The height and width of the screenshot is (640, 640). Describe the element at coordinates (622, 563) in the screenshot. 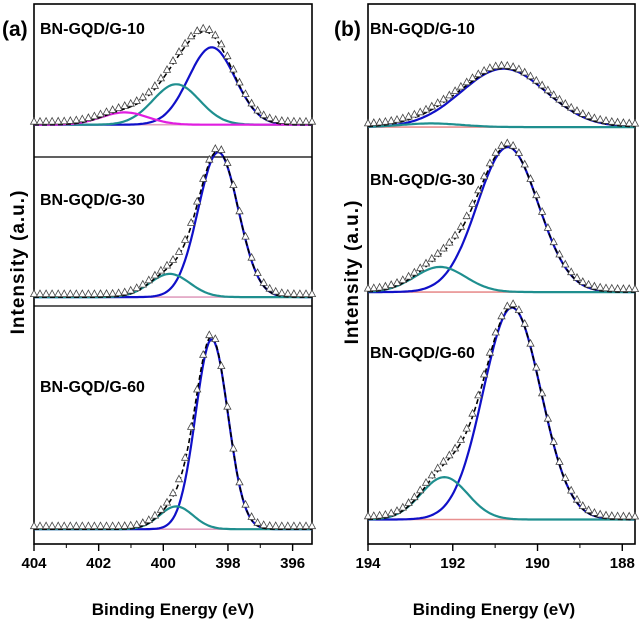

I see `panel-b-x-tick-label-3: 188` at that location.